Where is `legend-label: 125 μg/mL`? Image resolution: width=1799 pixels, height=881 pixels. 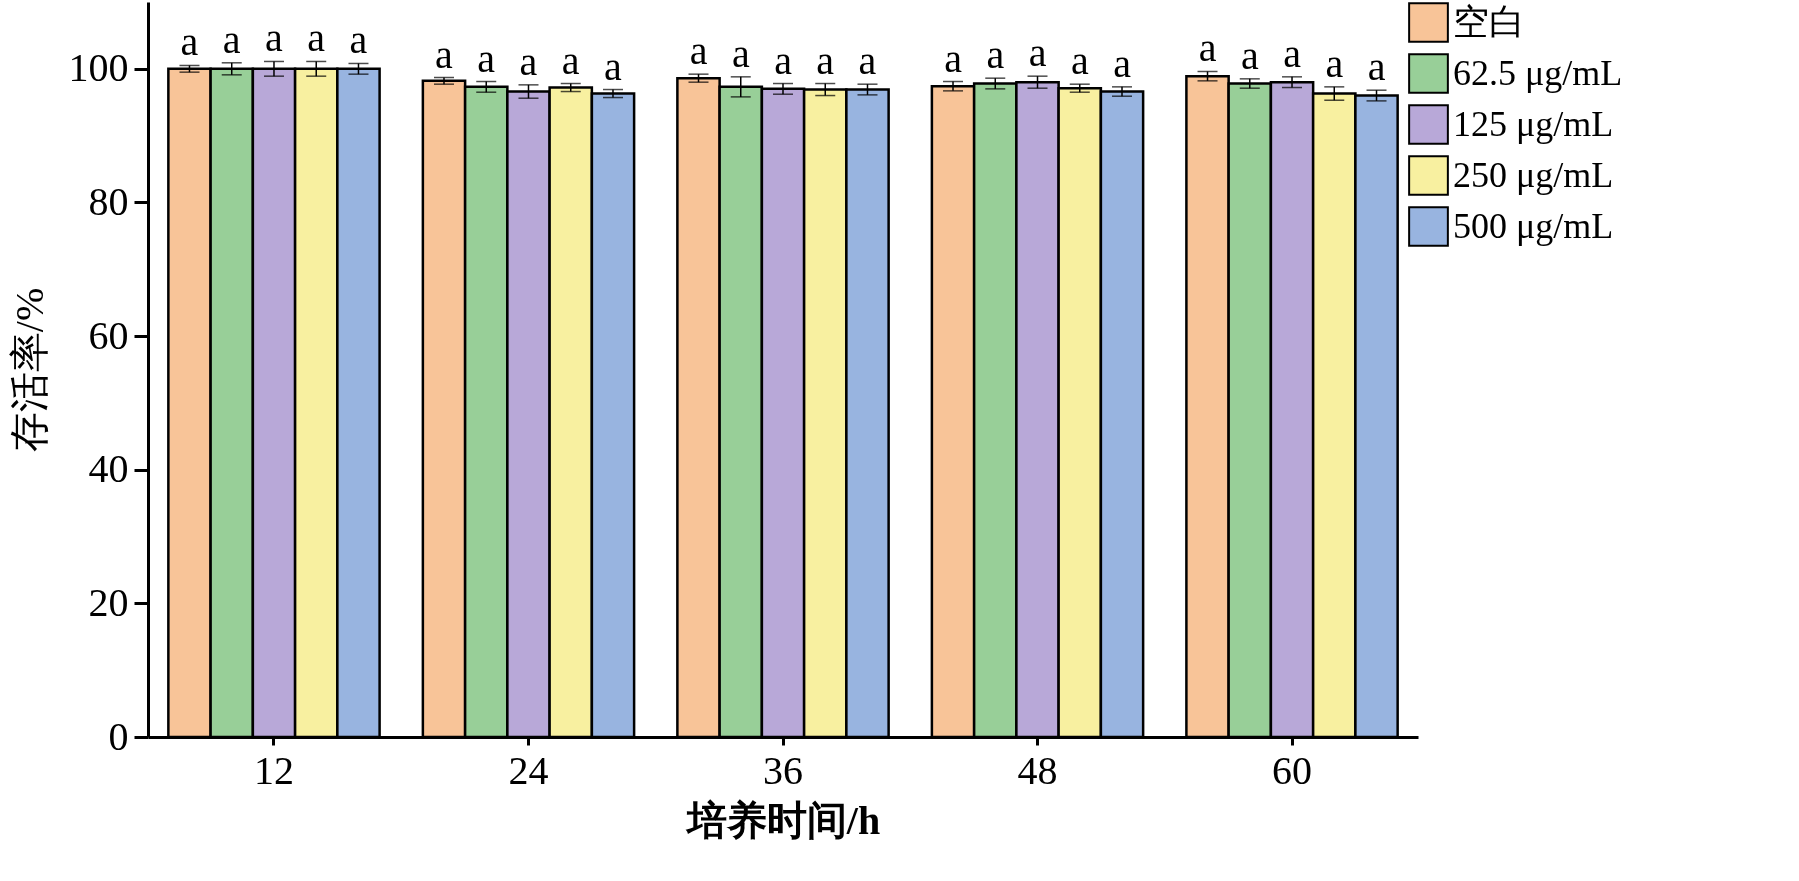 legend-label: 125 μg/mL is located at coordinates (1533, 123).